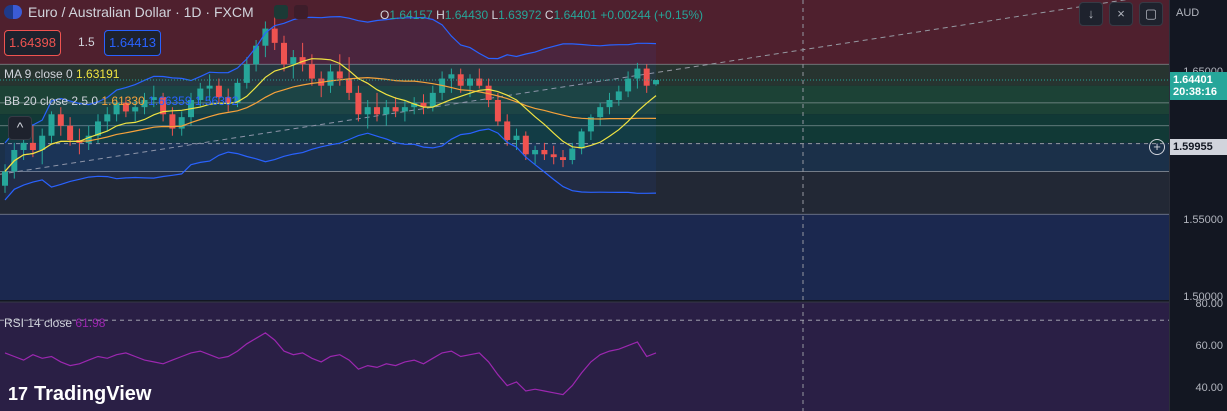 This screenshot has height=411, width=1227. I want to click on rsi-legend: RSI 14 close 61.98, so click(55, 323).